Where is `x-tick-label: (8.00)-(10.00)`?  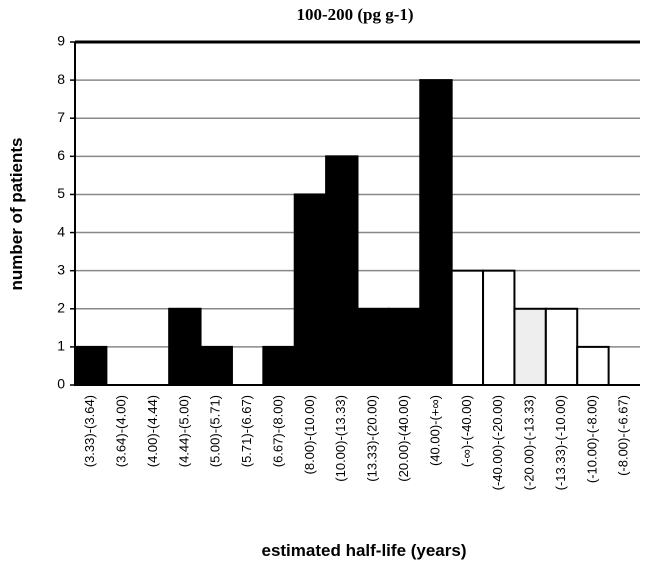
x-tick-label: (8.00)-(10.00) is located at coordinates (309, 434).